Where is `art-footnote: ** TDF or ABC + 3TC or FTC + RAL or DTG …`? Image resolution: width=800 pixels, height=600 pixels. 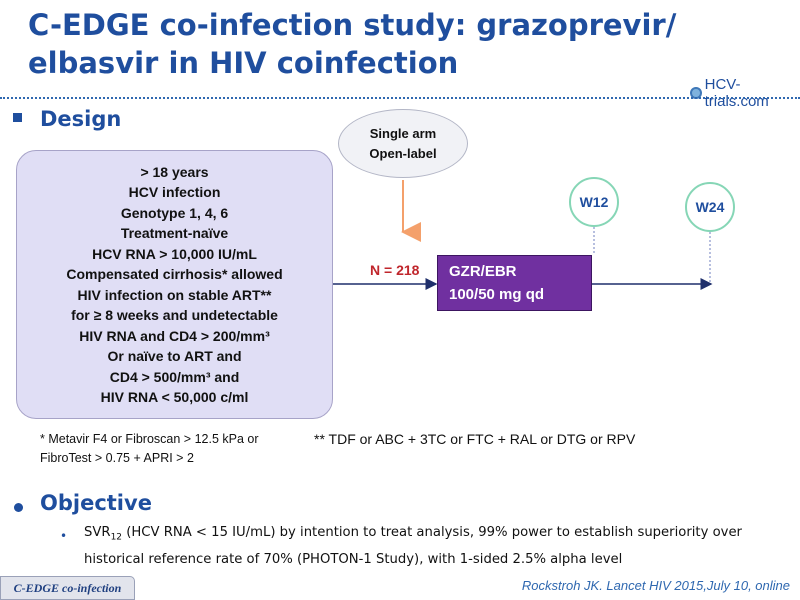 art-footnote: ** TDF or ABC + 3TC or FTC + RAL or DTG … is located at coordinates (475, 439).